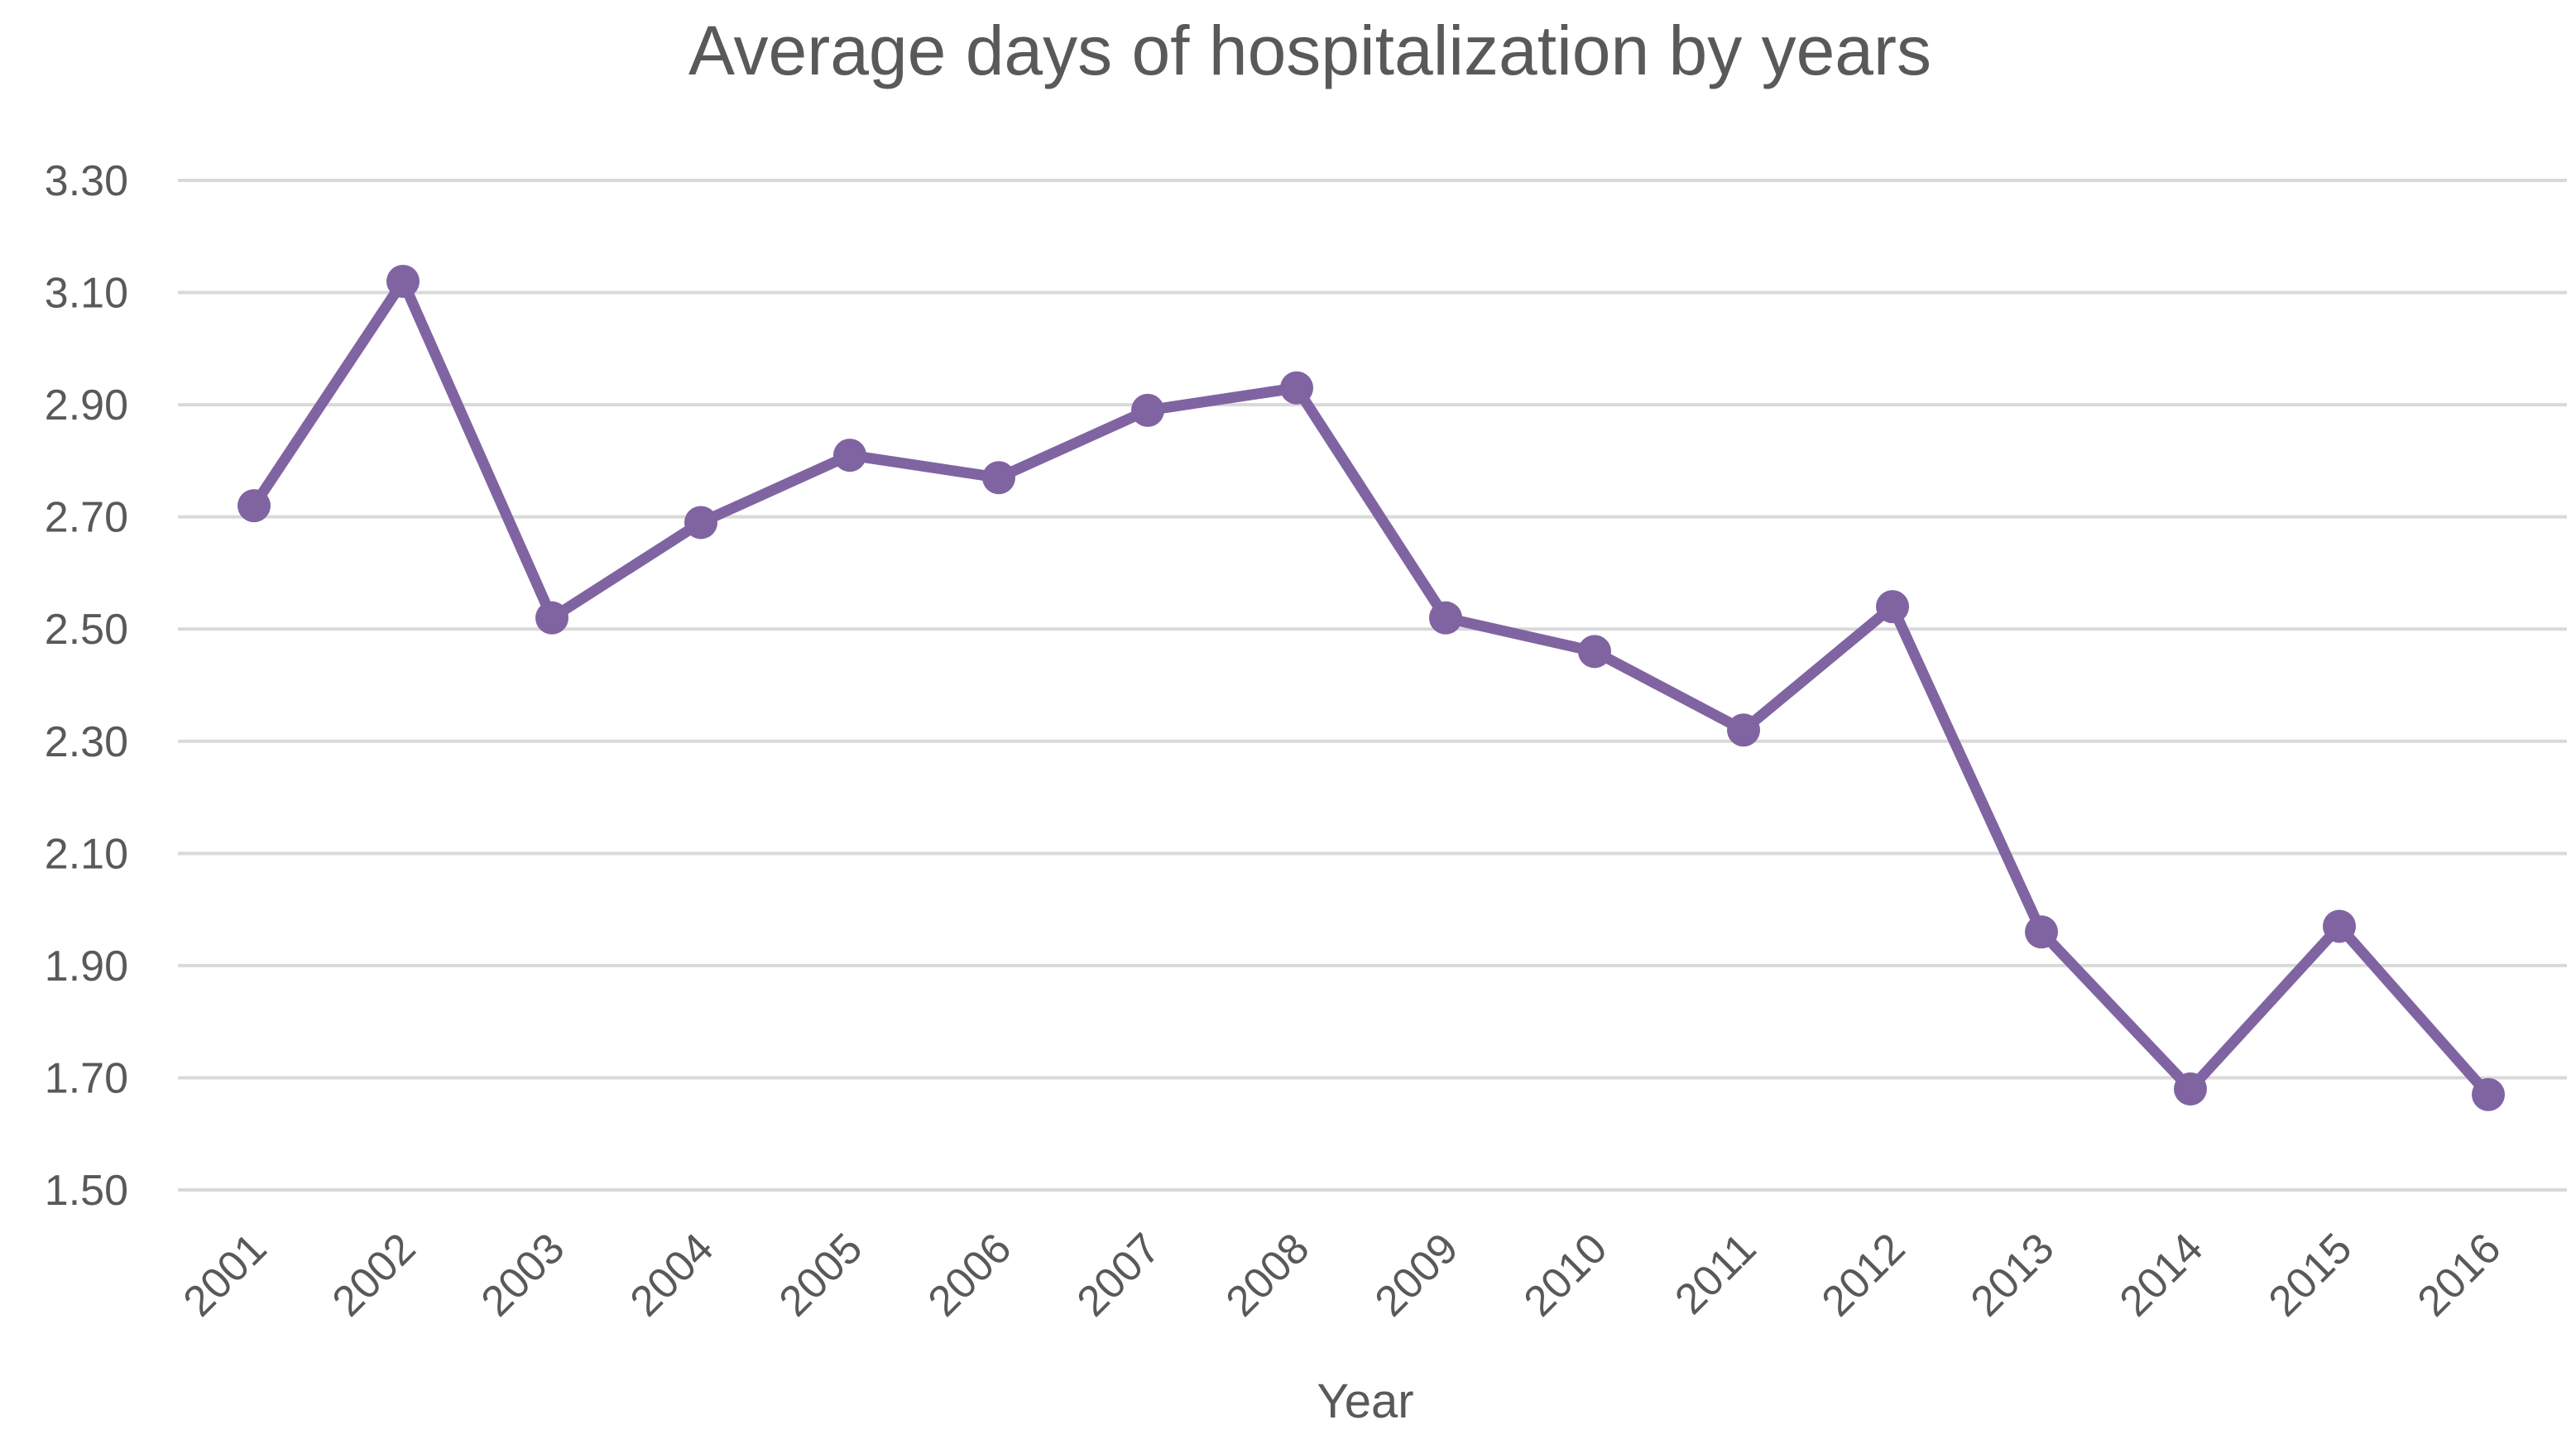  Describe the element at coordinates (87, 518) in the screenshot. I see `y-tick-label: 2.70` at that location.